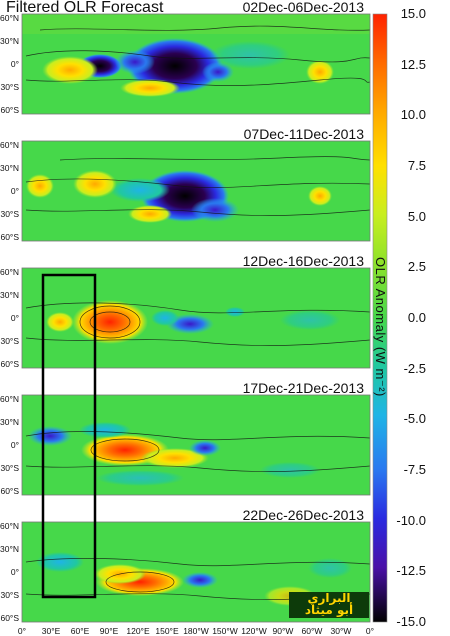 This screenshot has width=450, height=636. Describe the element at coordinates (225, 631) in the screenshot. I see `lon-label-7: 150°W` at that location.